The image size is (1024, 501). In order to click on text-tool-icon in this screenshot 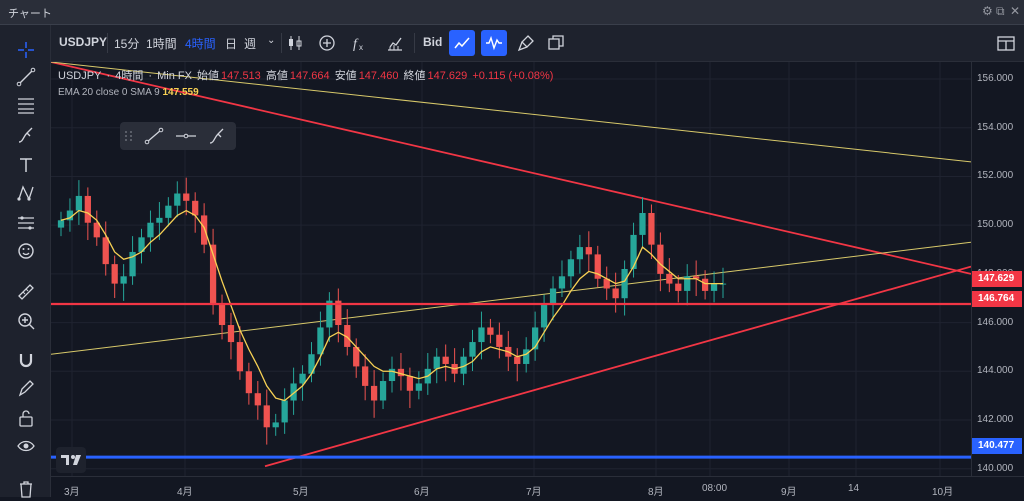, I will do `click(26, 165)`.